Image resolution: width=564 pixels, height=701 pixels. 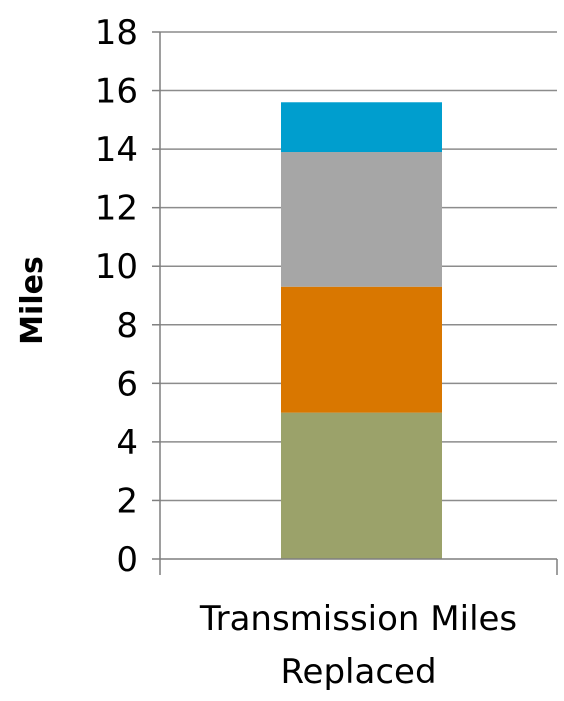 I want to click on y-tick-label: 4, so click(x=127, y=443).